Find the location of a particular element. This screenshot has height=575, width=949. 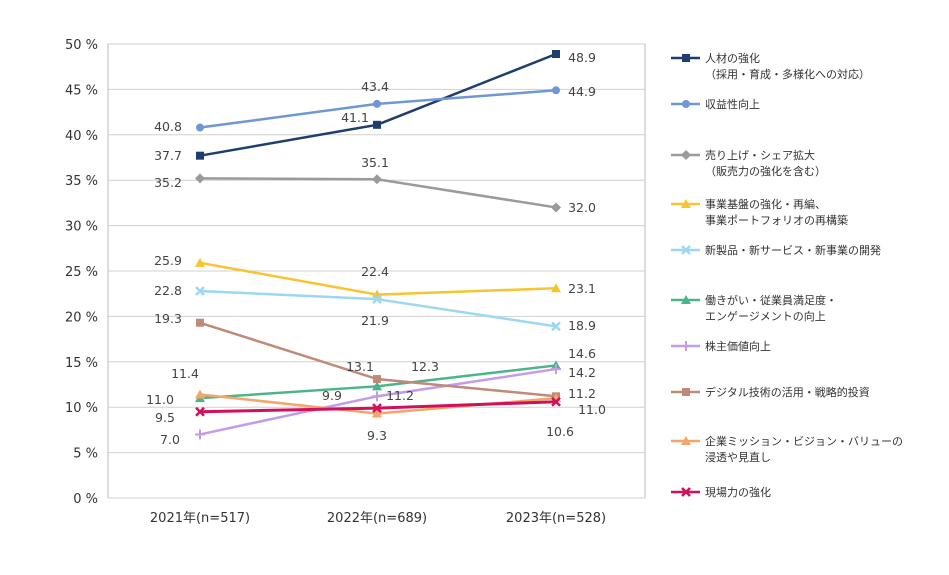

data-label: 25.9 is located at coordinates (168, 260).